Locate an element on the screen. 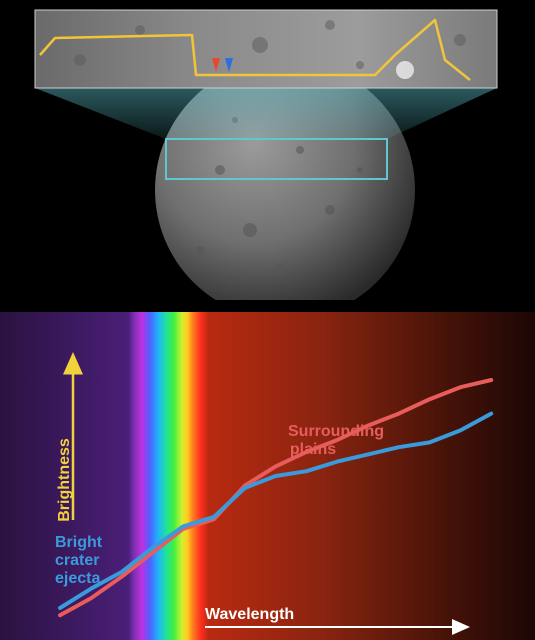 This screenshot has height=640, width=535. strip-craters is located at coordinates (270, 44).